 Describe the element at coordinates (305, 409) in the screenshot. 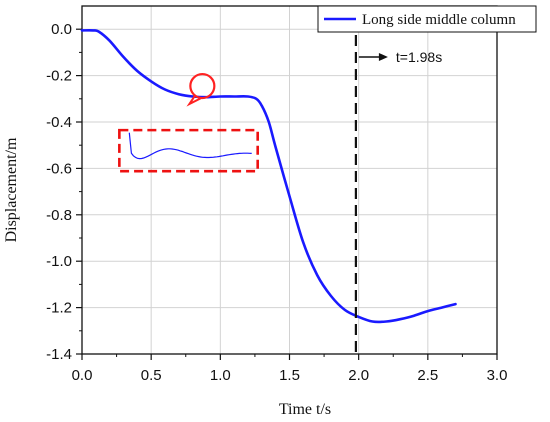

I see `x-axis-label: Time t/s` at that location.